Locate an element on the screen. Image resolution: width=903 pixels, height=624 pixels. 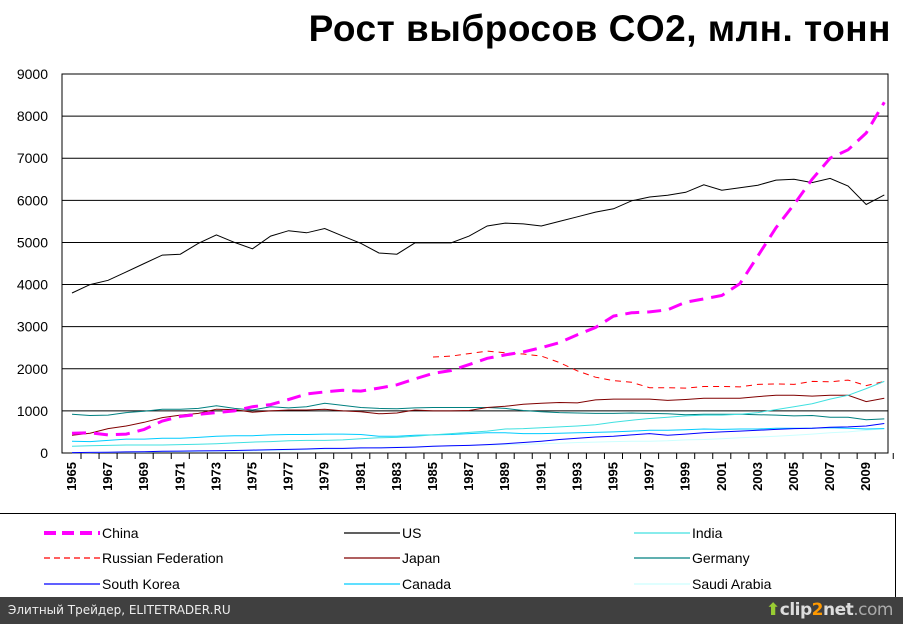
x-tick-label: 1983 is located at coordinates (396, 476).